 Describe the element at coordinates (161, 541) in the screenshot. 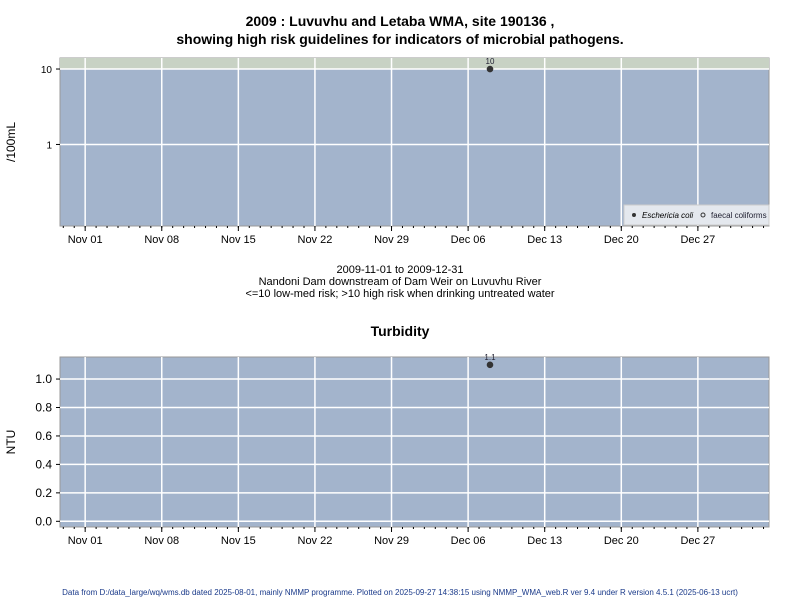

I see `turbidity-xtick-label: Nov 08` at that location.